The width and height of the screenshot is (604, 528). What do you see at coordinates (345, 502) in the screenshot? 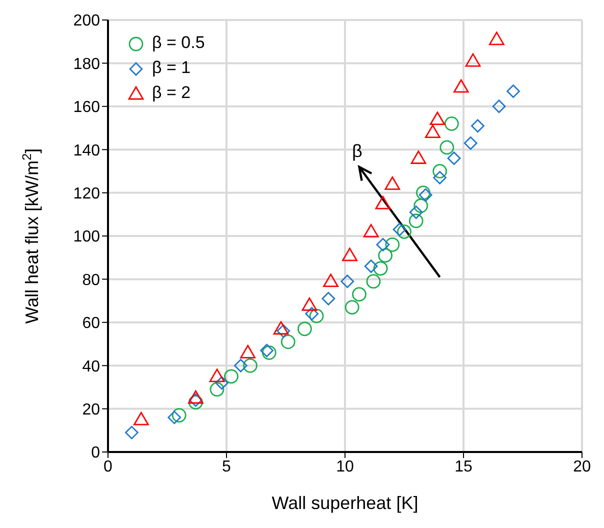
I see `x-axis-title: Wall superheat [K]` at bounding box center [345, 502].